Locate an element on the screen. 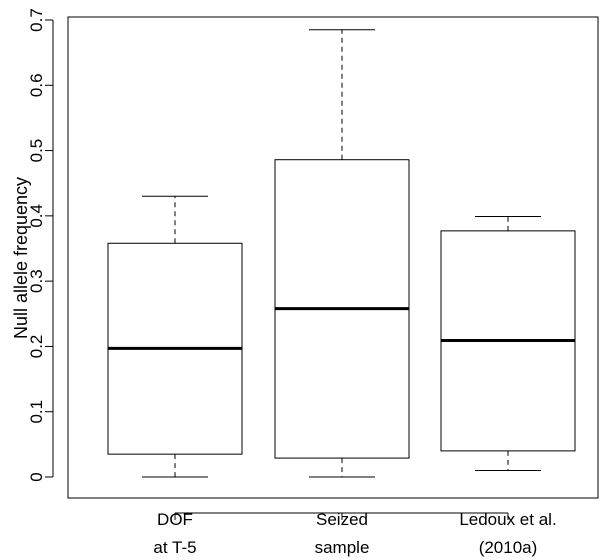 The height and width of the screenshot is (560, 609). y-tick-label: 0.3 is located at coordinates (36, 281).